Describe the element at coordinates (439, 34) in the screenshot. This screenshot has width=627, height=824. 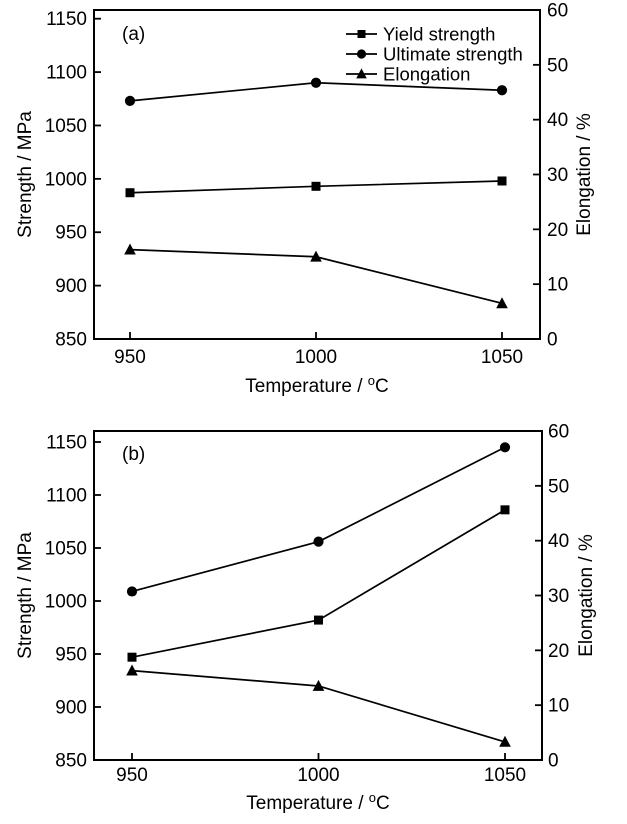
I see `legend-label: Yield strength` at that location.